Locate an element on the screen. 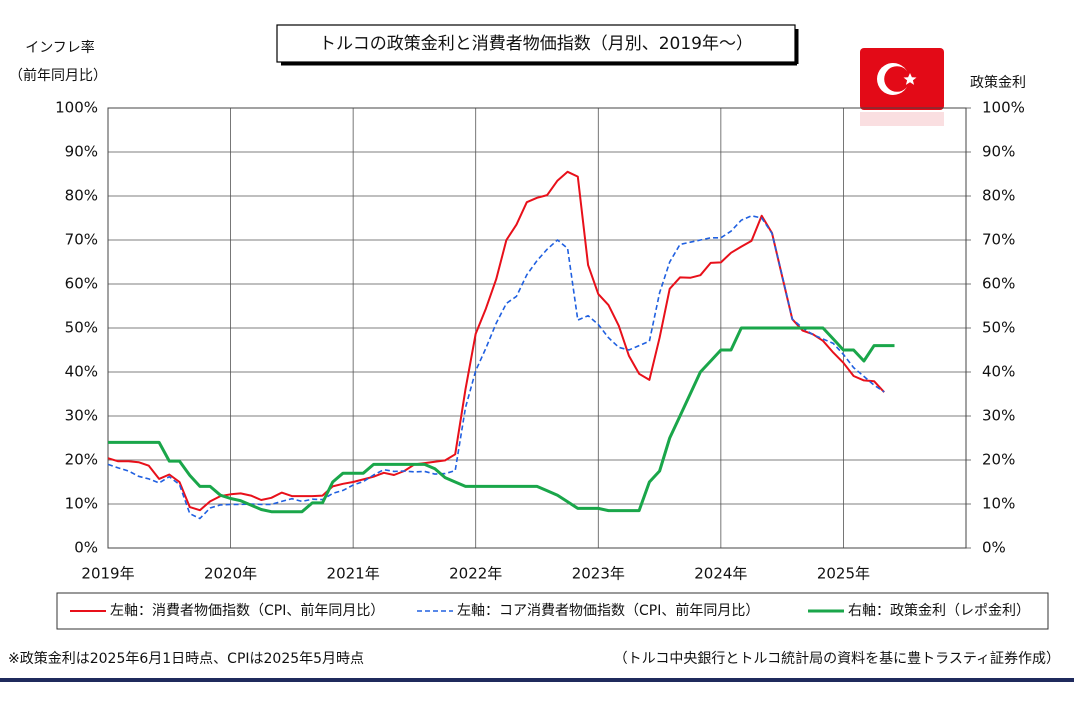  x-tick-label: 2019年 is located at coordinates (107, 574).